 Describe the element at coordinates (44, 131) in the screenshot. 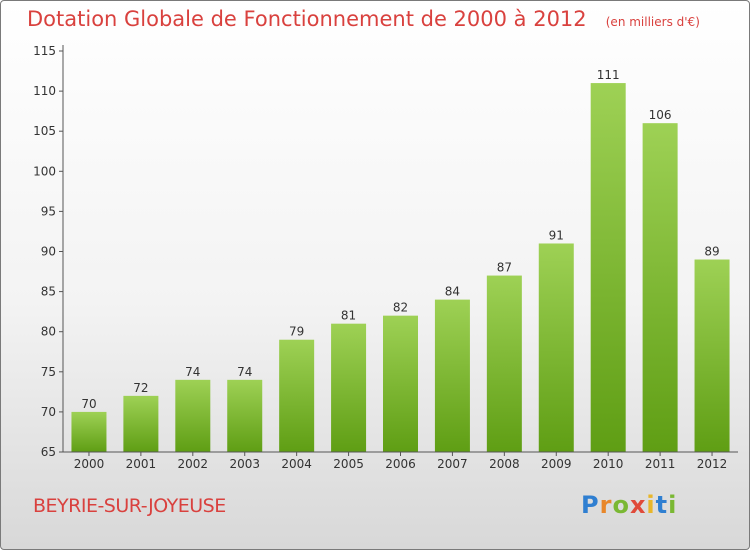

I see `y-tick-label: 105` at that location.